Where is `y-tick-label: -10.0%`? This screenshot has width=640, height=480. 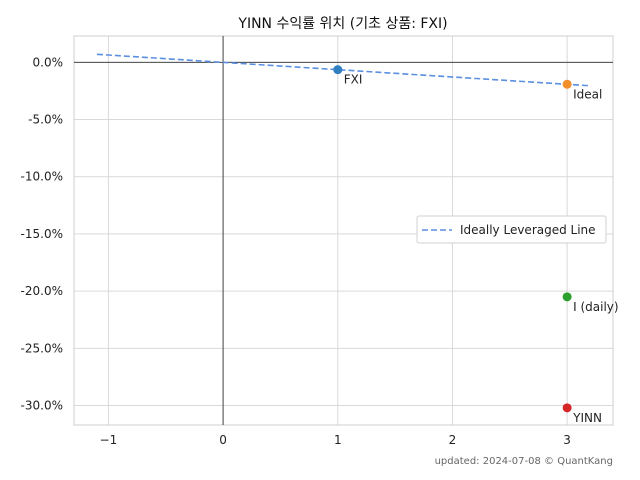 y-tick-label: -10.0% is located at coordinates (42, 177).